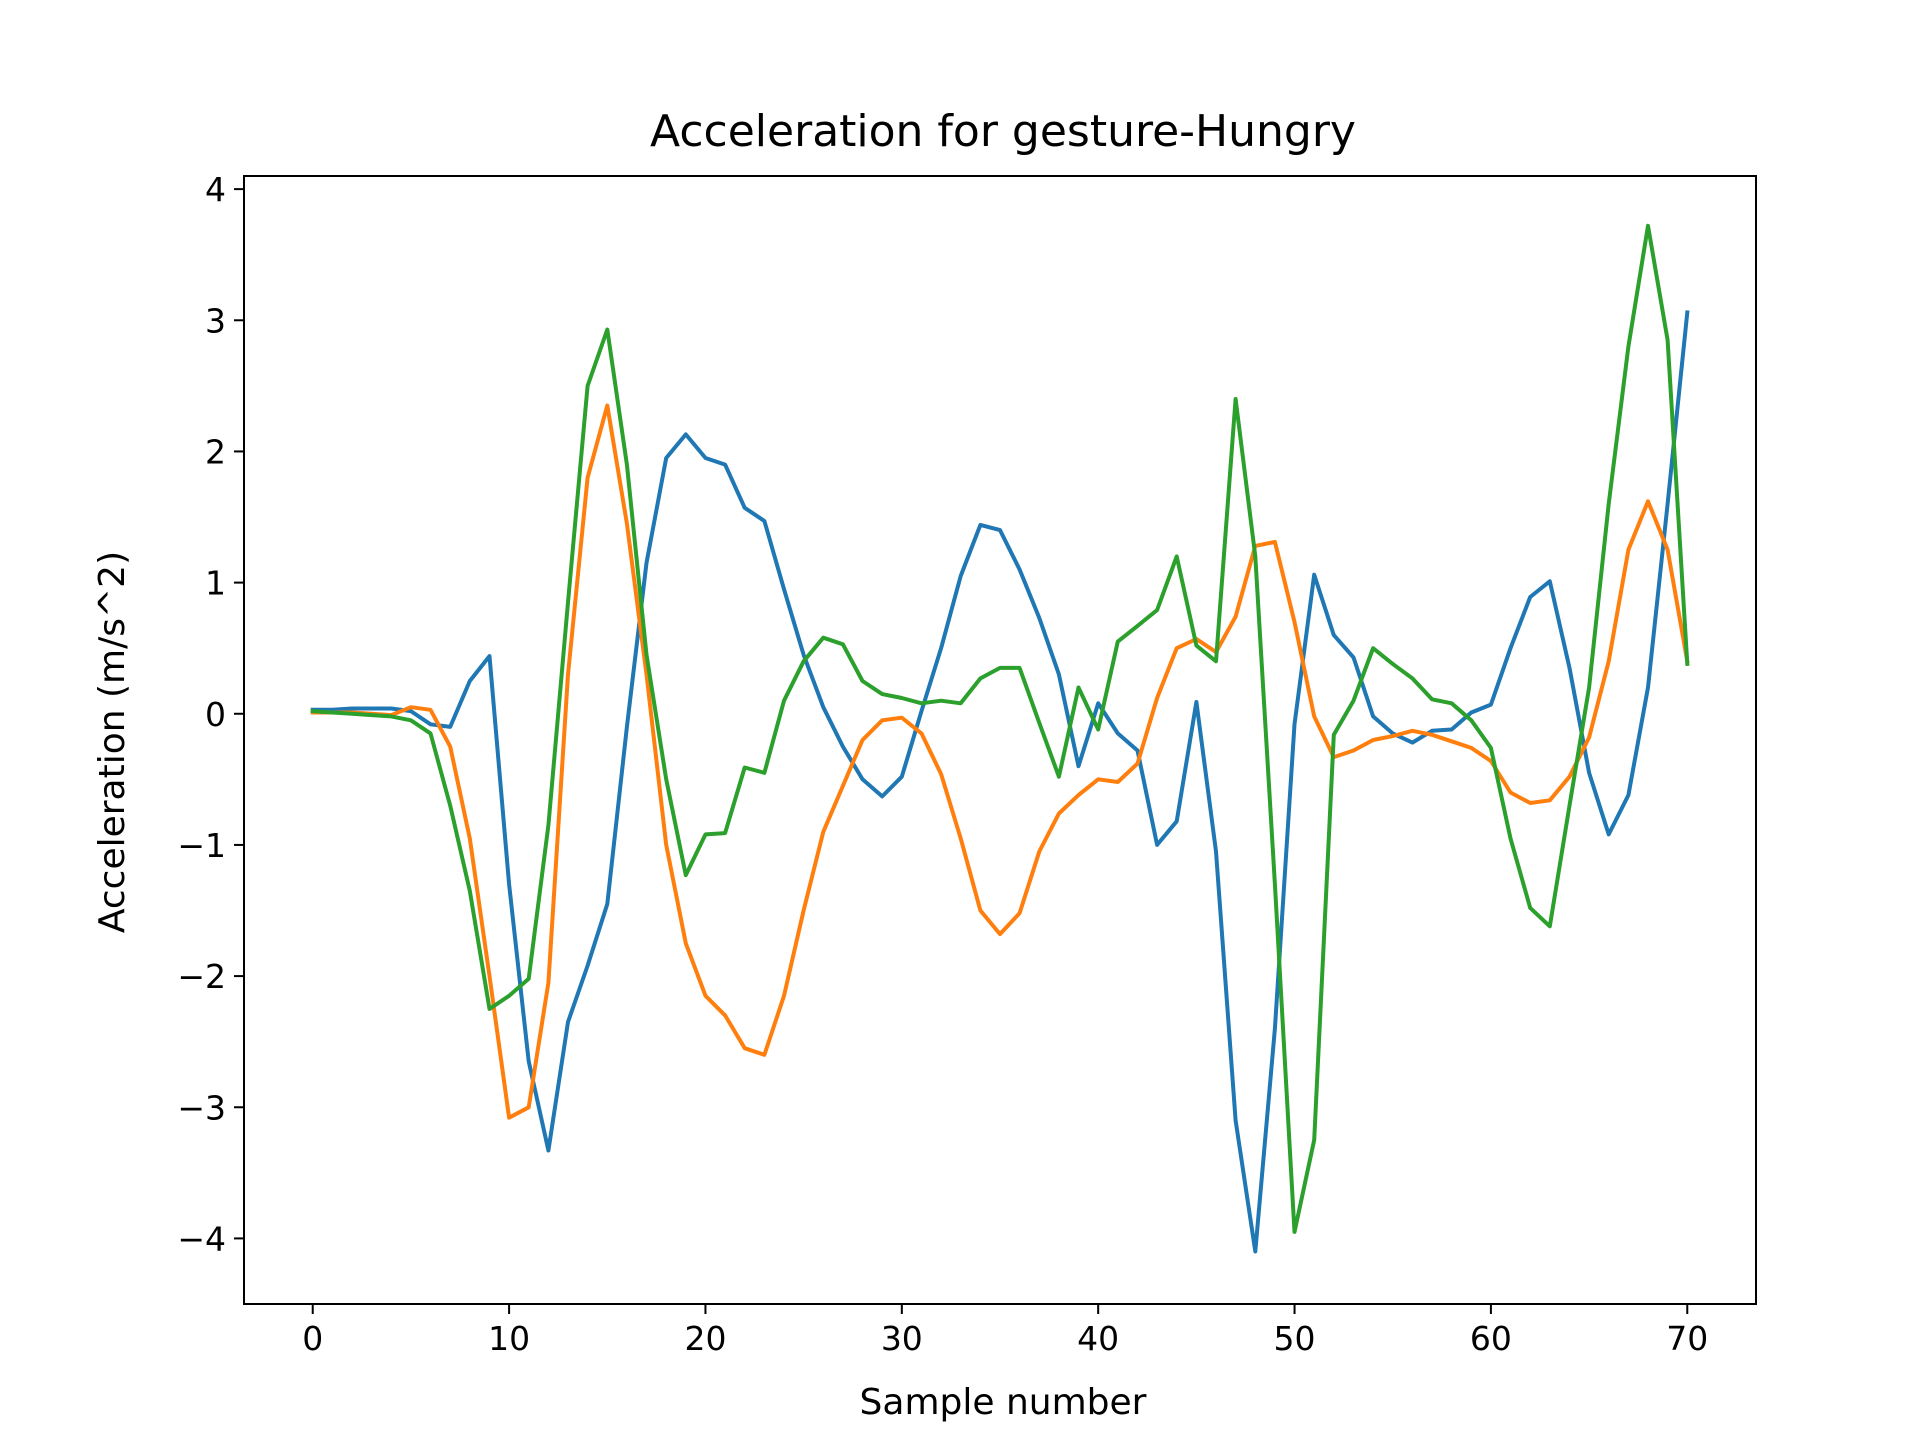 The height and width of the screenshot is (1440, 1920). I want to click on y-axis-title: Acceleration (m/s^2), so click(112, 742).